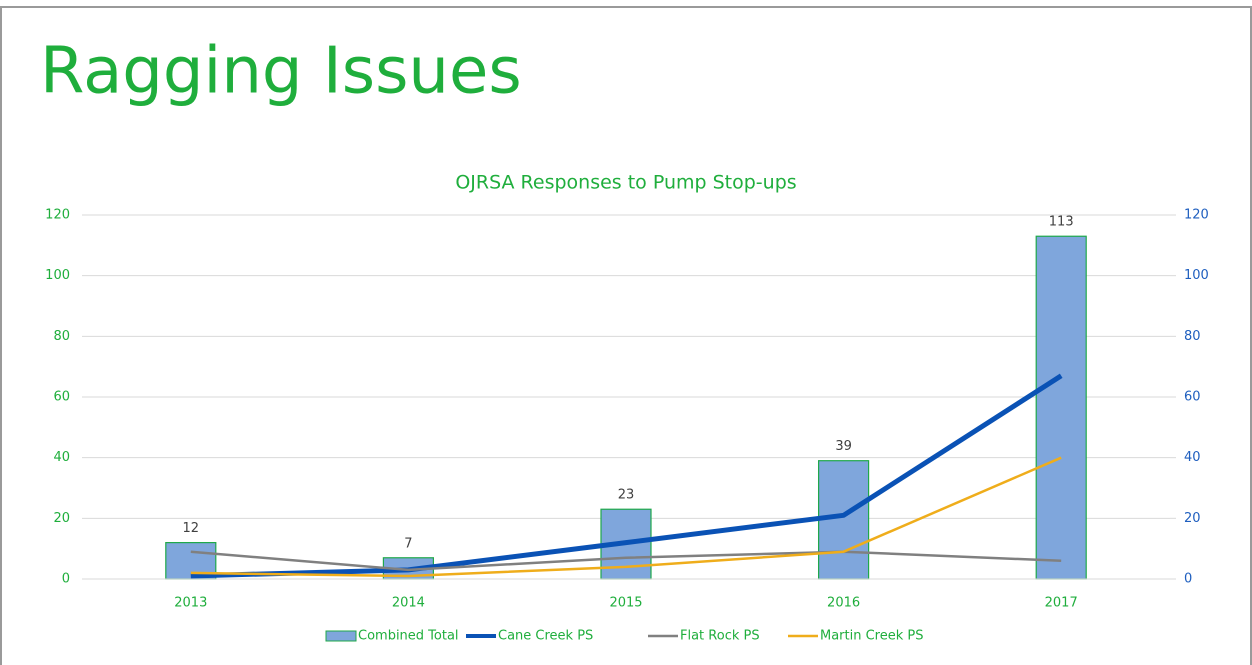 The width and height of the screenshot is (1252, 665). I want to click on legend-label: Cane Creek PS, so click(545, 636).